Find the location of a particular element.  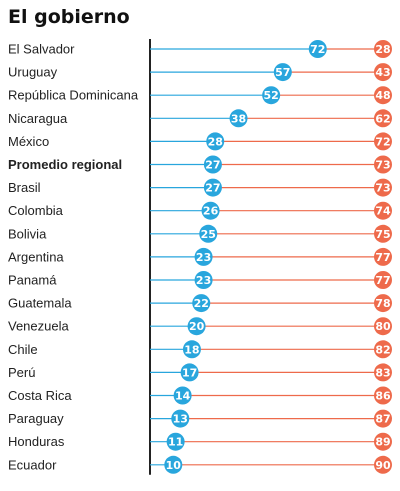

red-point-label: 75 is located at coordinates (382, 234).